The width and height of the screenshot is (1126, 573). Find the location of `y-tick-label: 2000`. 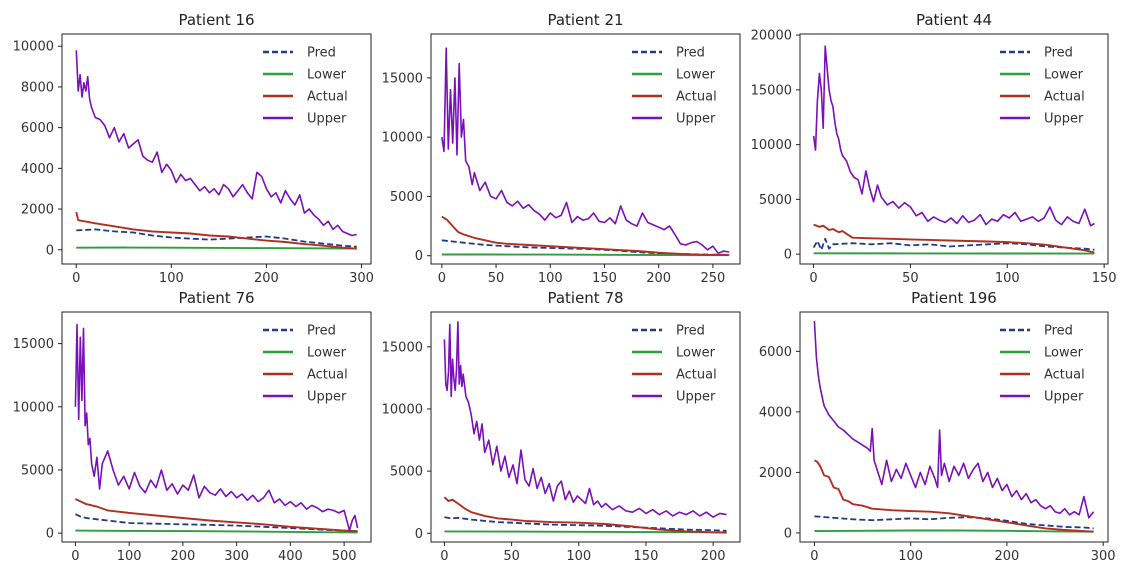

y-tick-label: 2000 is located at coordinates (37, 210).